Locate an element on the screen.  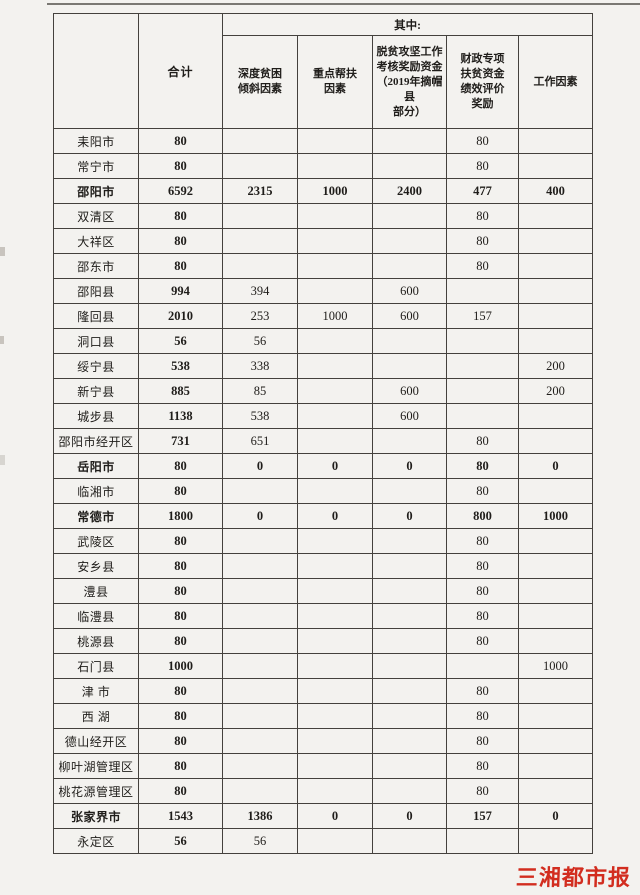
table-row: 双清区 80 80 is located at coordinates (323, 216).